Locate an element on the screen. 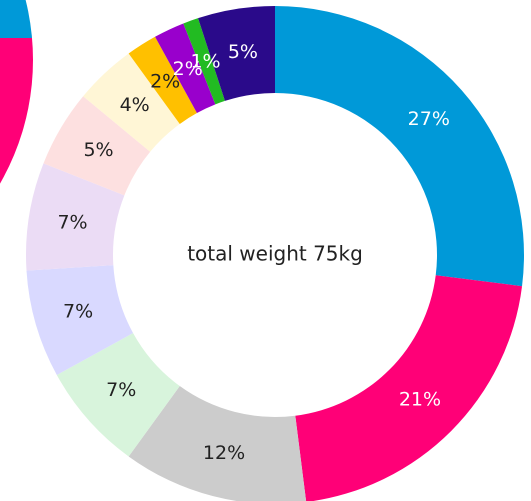 This screenshot has height=501, width=531. value-label: 4% is located at coordinates (135, 105).